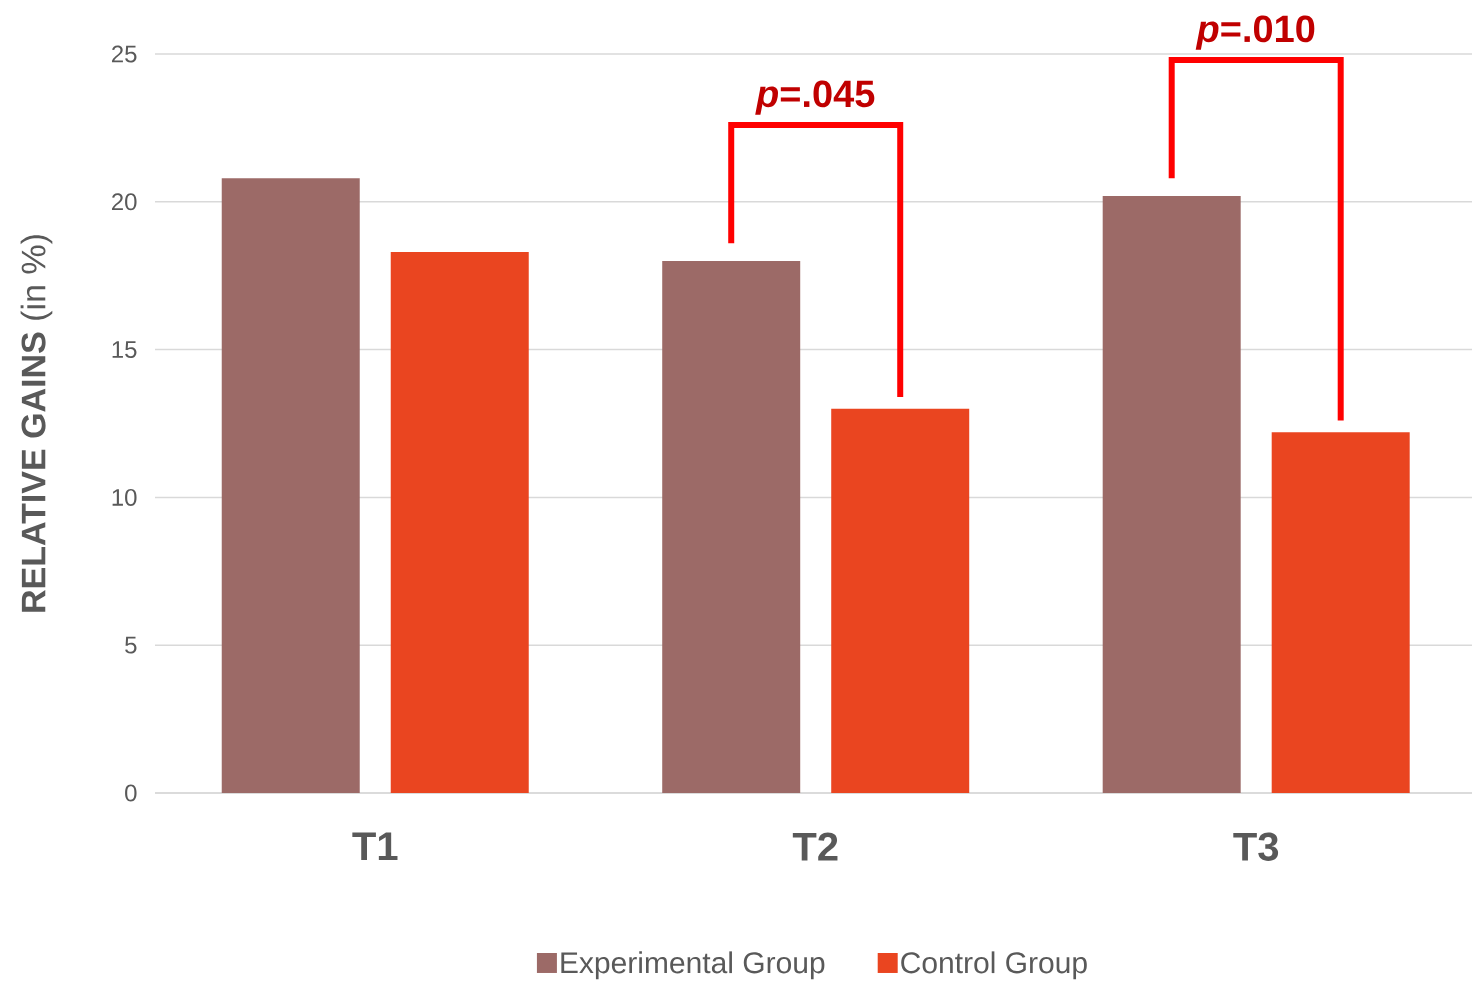 Image resolution: width=1472 pixels, height=982 pixels. What do you see at coordinates (124, 349) in the screenshot?
I see `y-tick-label: 15` at bounding box center [124, 349].